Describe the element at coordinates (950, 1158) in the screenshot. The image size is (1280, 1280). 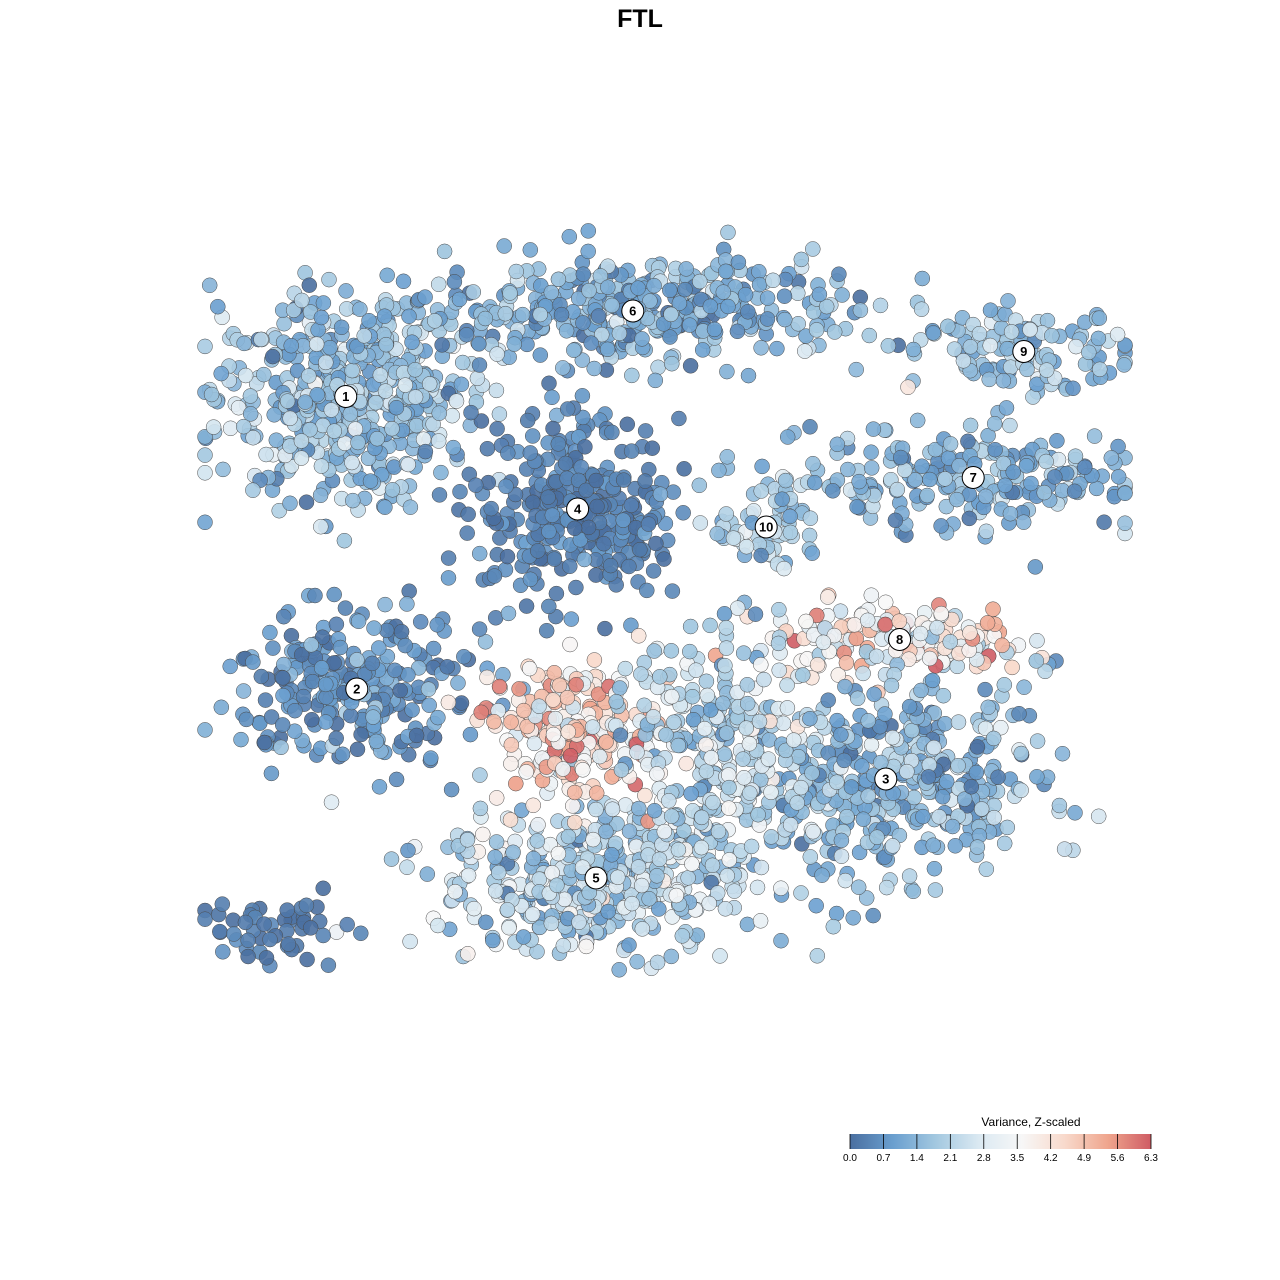
I see `colorbar-tick-label: 2.1` at that location.